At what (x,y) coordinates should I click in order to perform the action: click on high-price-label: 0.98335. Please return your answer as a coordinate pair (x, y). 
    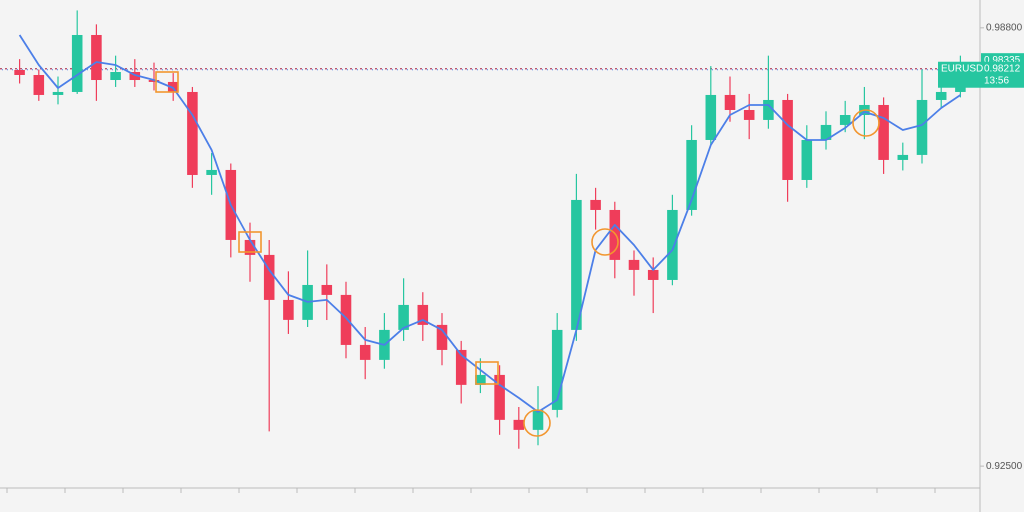
    Looking at the image, I should click on (1002, 60).